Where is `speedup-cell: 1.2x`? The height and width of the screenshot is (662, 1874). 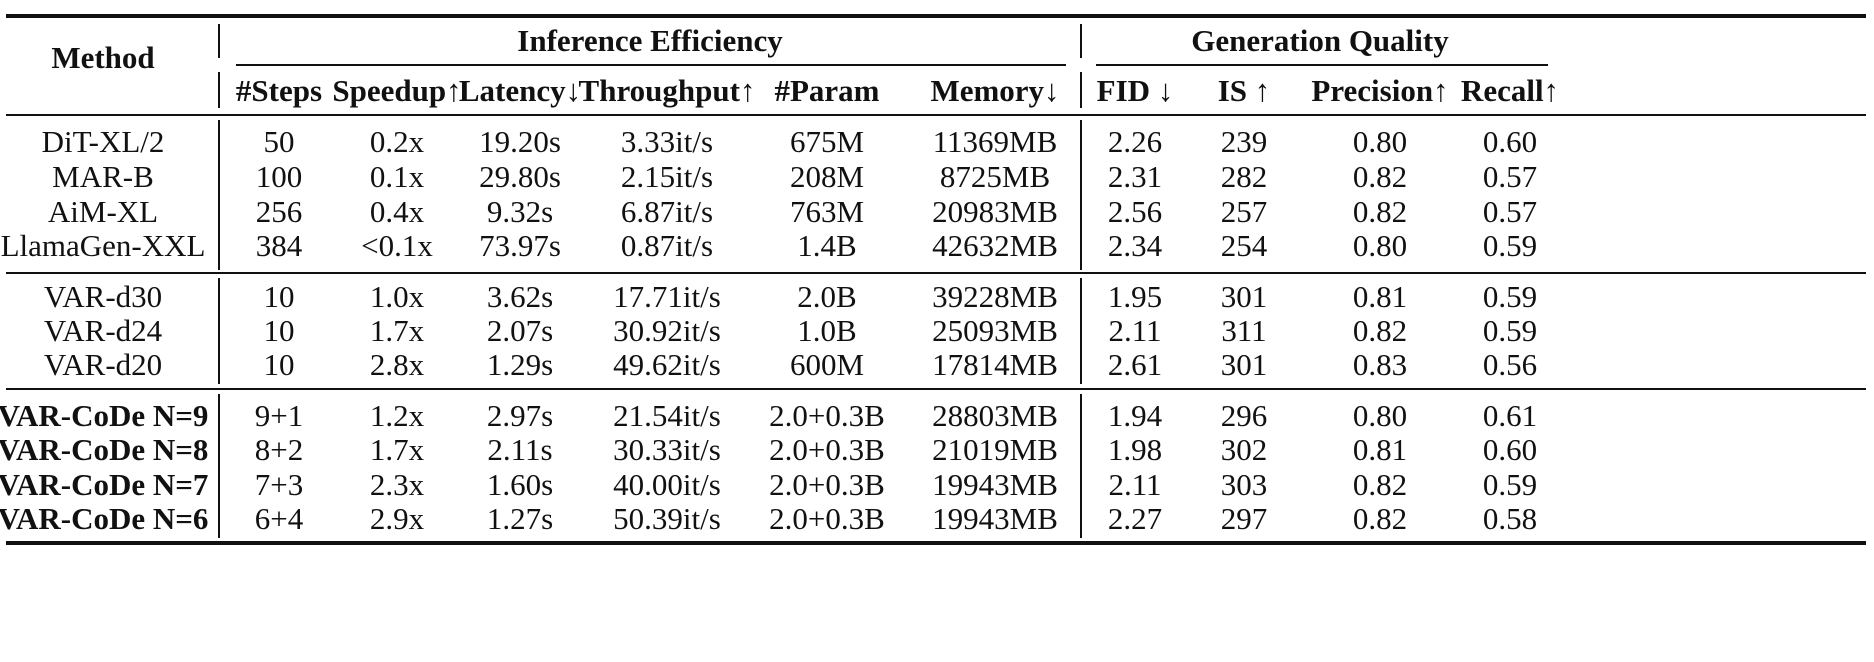 speedup-cell: 1.2x is located at coordinates (397, 415).